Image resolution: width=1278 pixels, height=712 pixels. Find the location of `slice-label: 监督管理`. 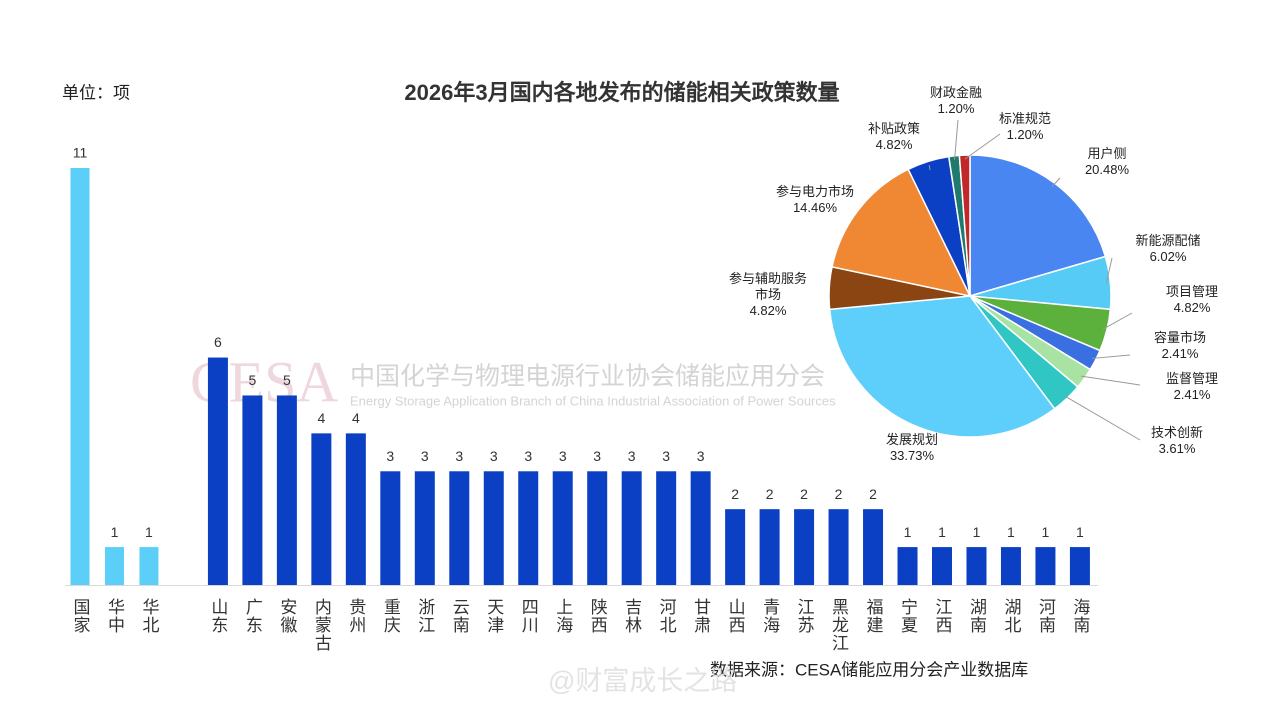

slice-label: 监督管理 is located at coordinates (1192, 378).